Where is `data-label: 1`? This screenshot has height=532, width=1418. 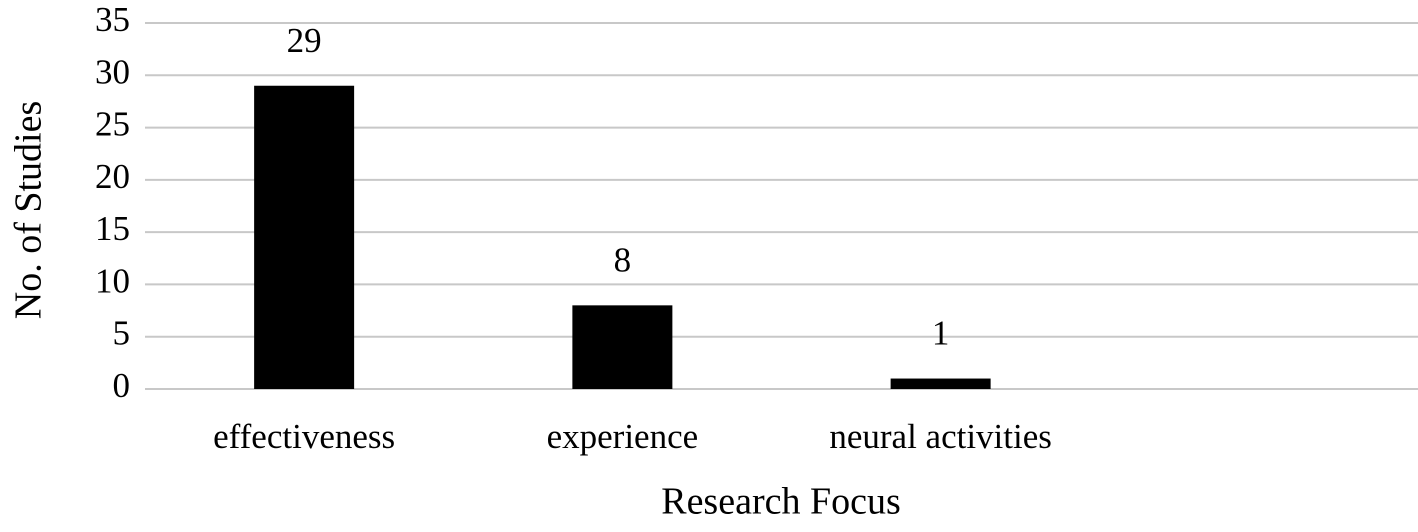
data-label: 1 is located at coordinates (941, 333).